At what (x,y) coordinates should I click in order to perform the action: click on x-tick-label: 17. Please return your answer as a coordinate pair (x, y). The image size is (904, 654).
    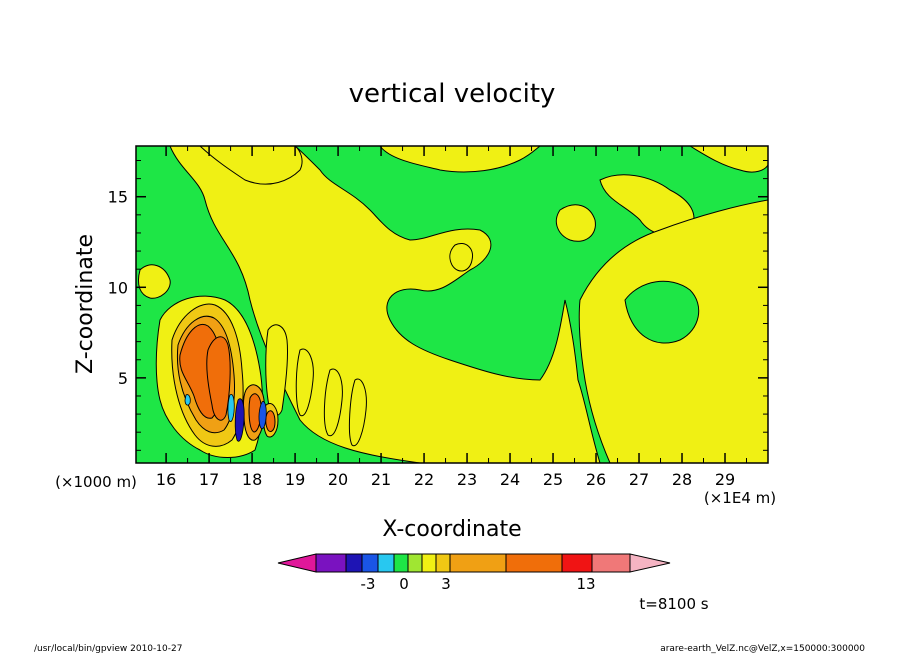
    Looking at the image, I should click on (209, 479).